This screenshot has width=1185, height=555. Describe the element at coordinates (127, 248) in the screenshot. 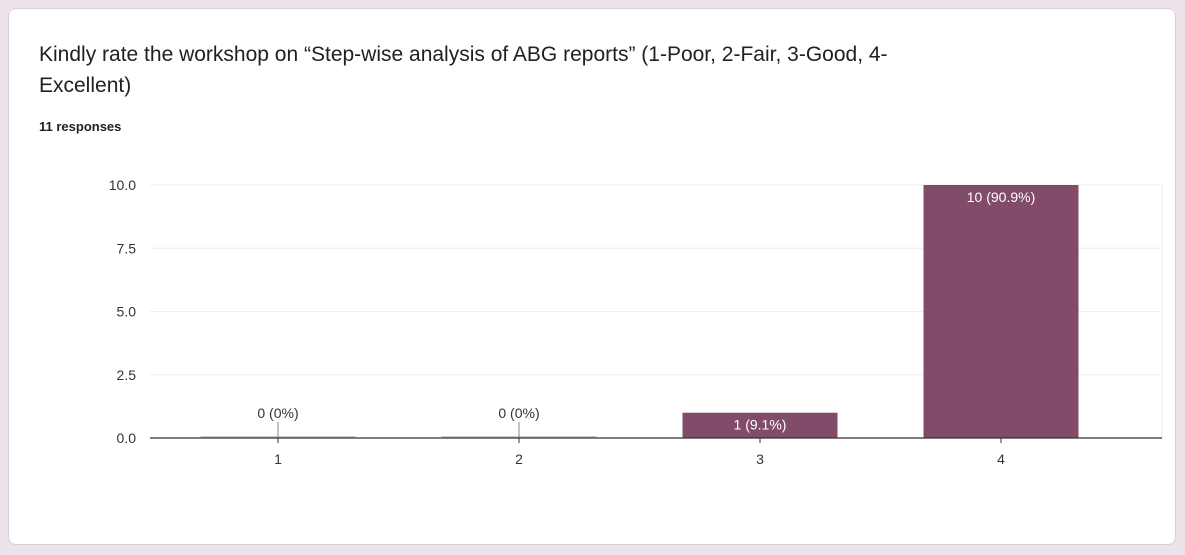

I see `y-tick-label: 7.5` at that location.